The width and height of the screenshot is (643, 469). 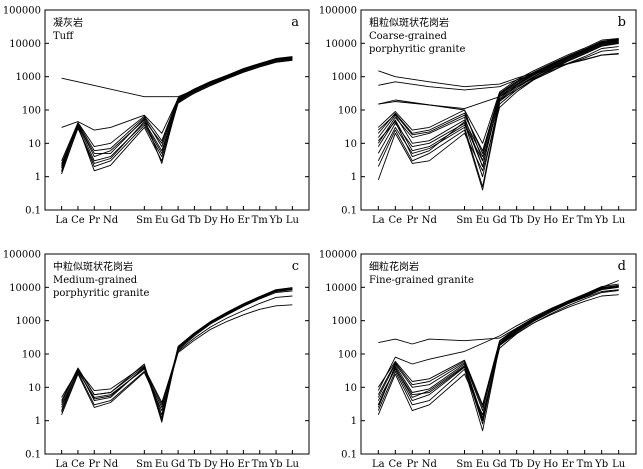 I want to click on panel-title-line: Coarse-grained, so click(x=408, y=36).